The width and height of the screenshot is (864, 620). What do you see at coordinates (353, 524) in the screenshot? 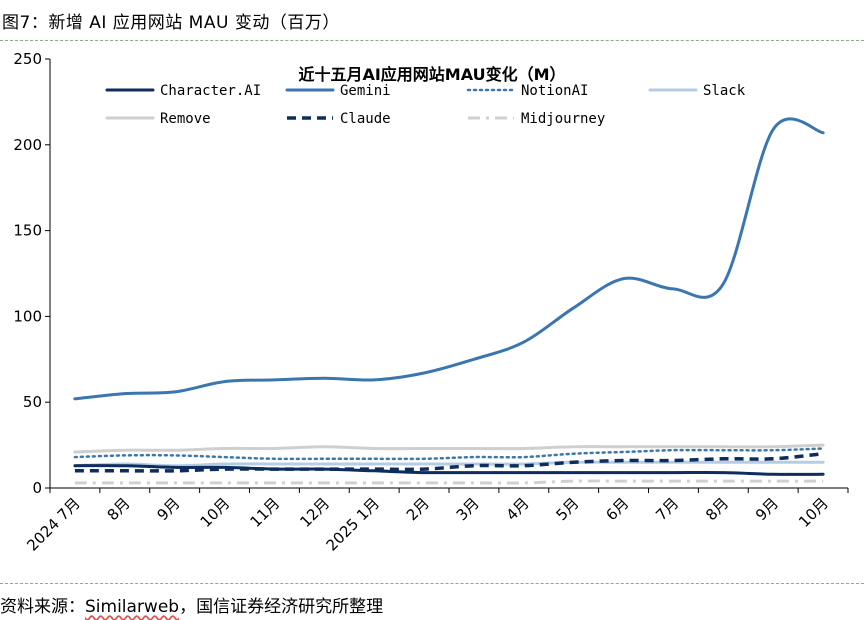
I see `x-tick-label: 2025 1月` at bounding box center [353, 524].